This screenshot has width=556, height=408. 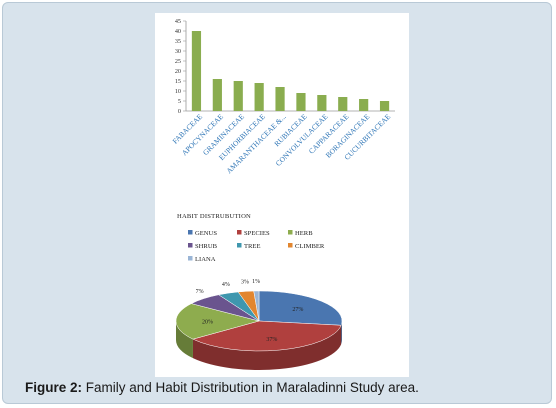 What do you see at coordinates (206, 233) in the screenshot?
I see `legend-label: GENUS` at bounding box center [206, 233].